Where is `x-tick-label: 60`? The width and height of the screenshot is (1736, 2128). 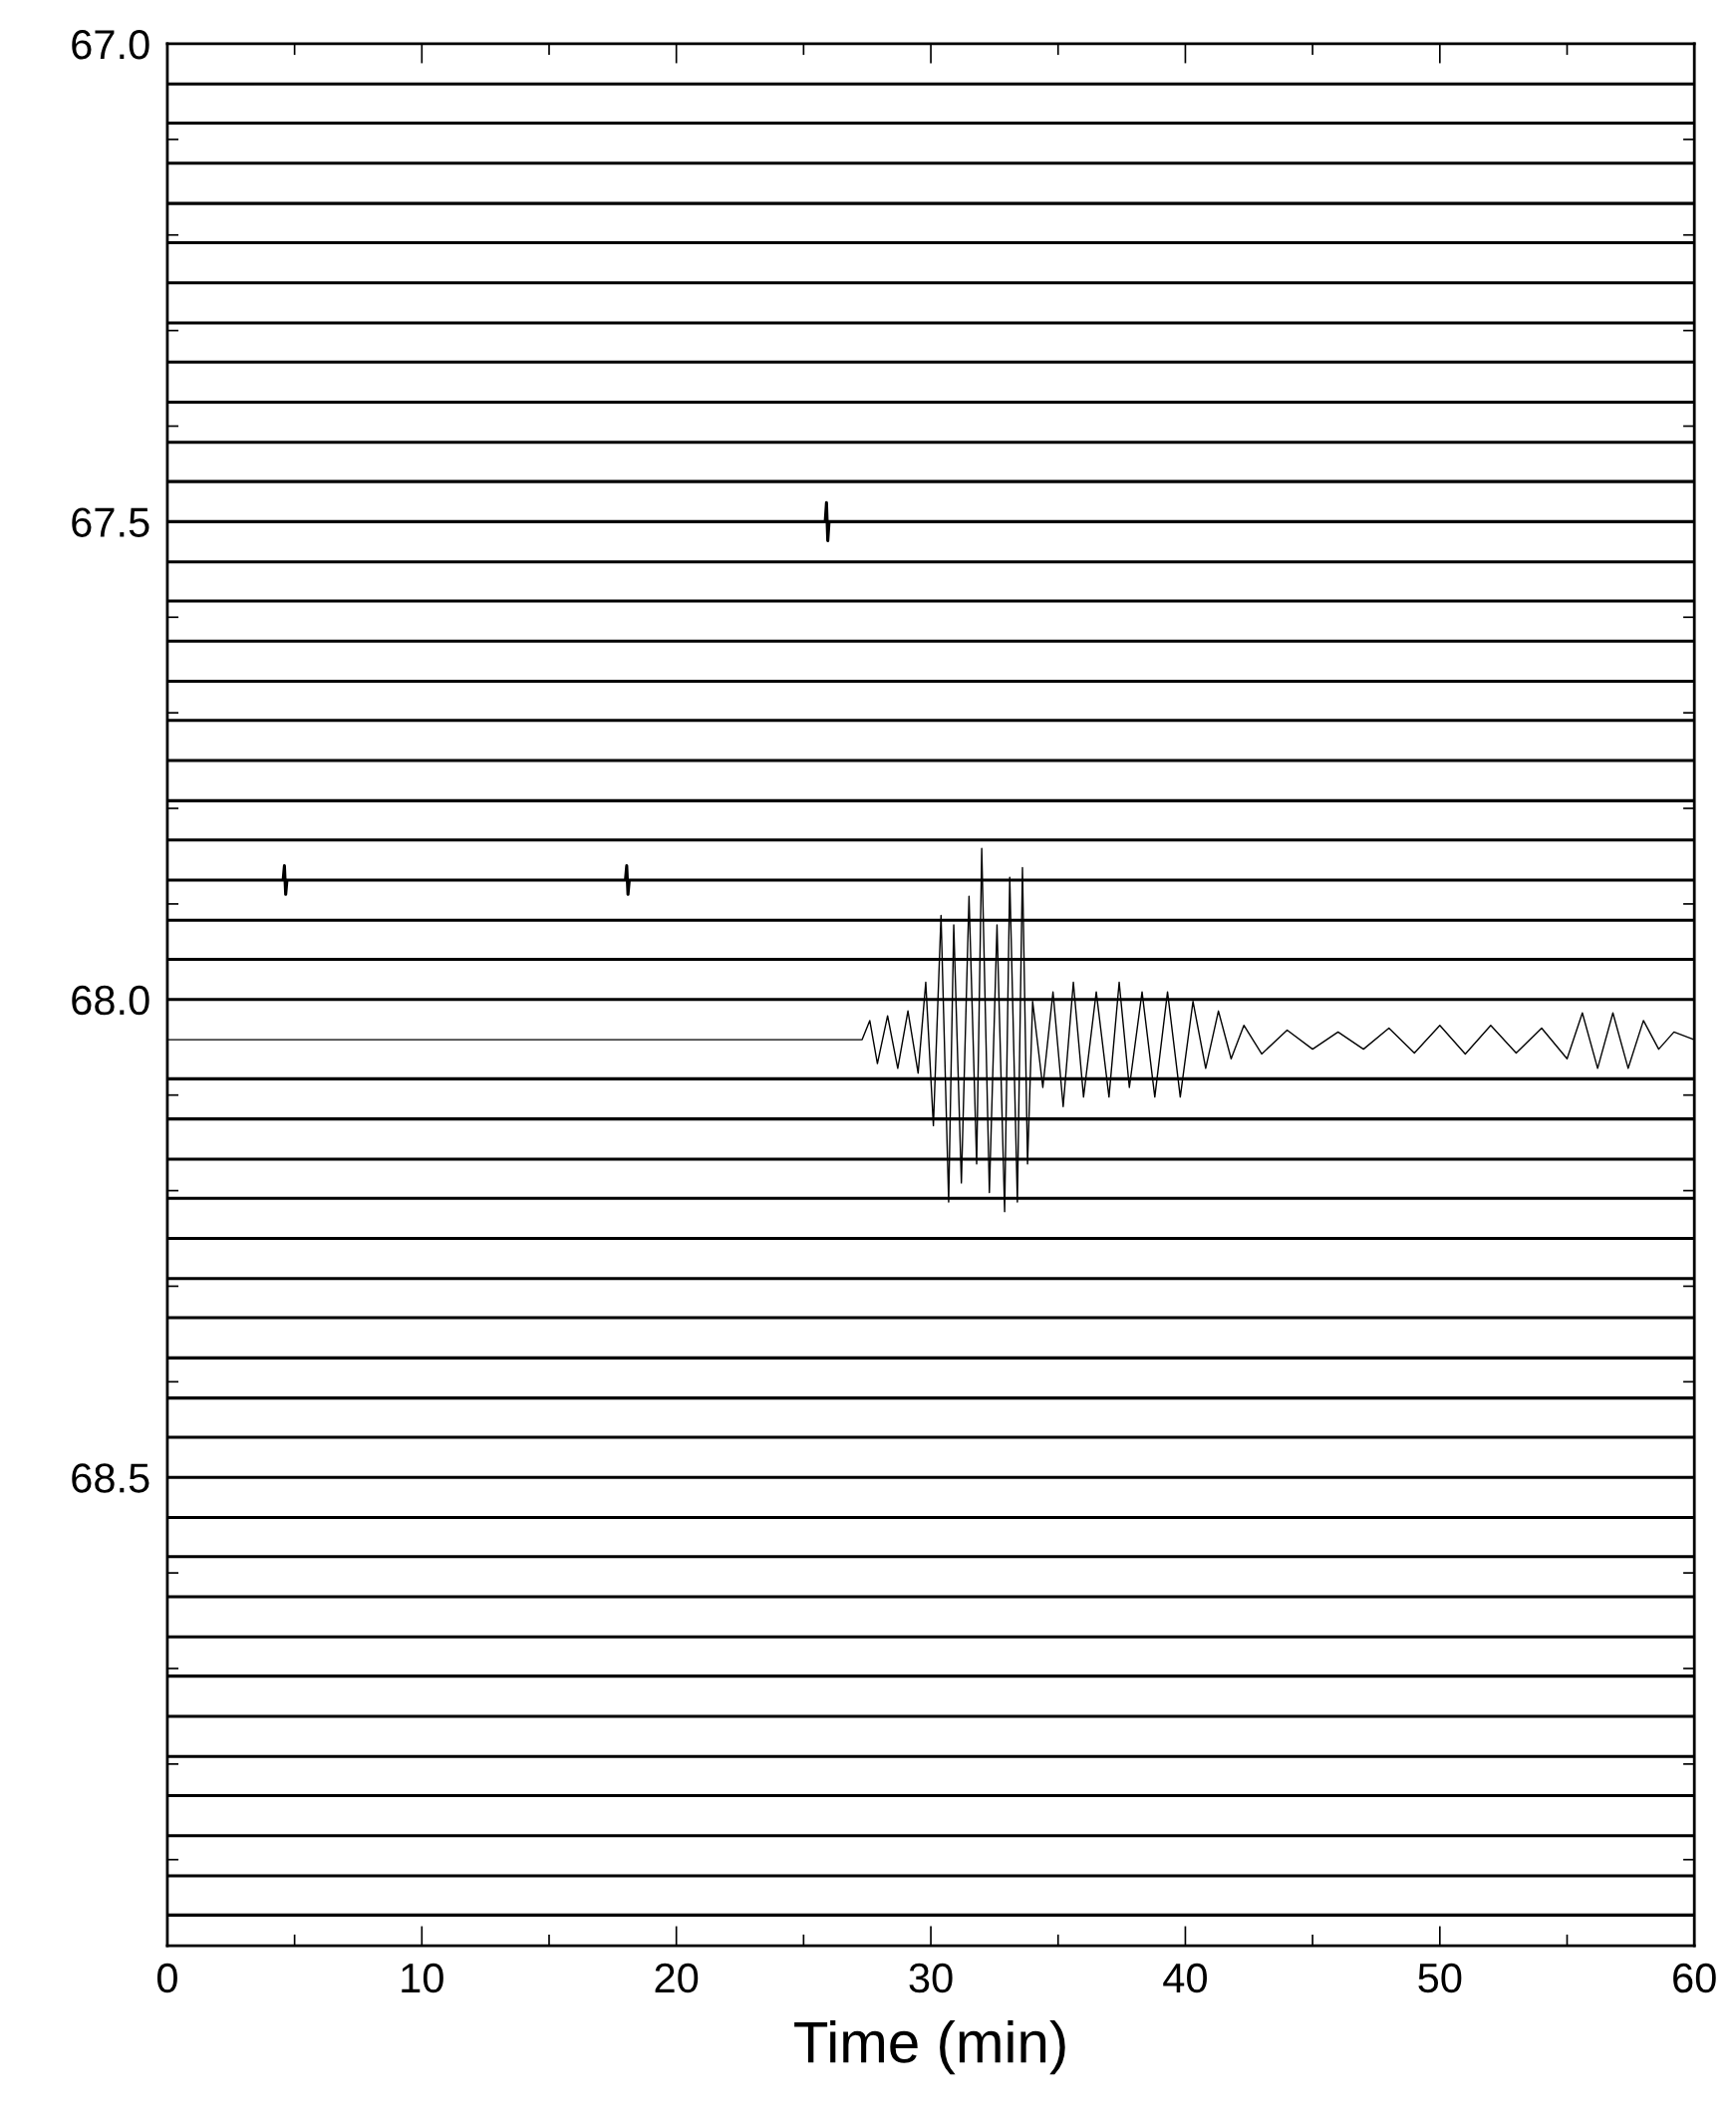
x-tick-label: 60 is located at coordinates (1694, 1978).